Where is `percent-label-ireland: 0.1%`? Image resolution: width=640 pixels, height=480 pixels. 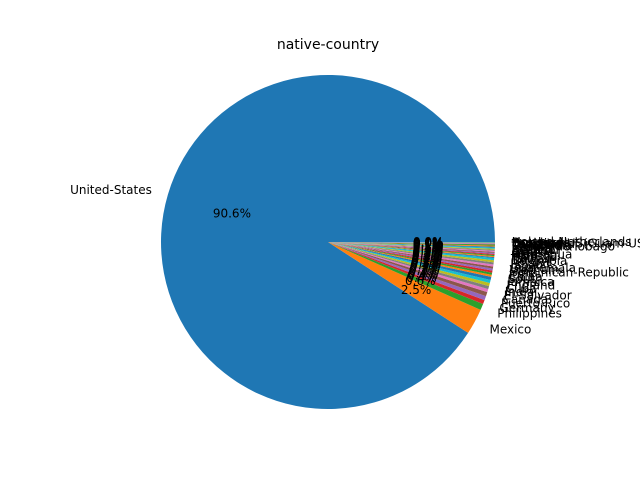 percent-label-ireland: 0.1% is located at coordinates (428, 246).